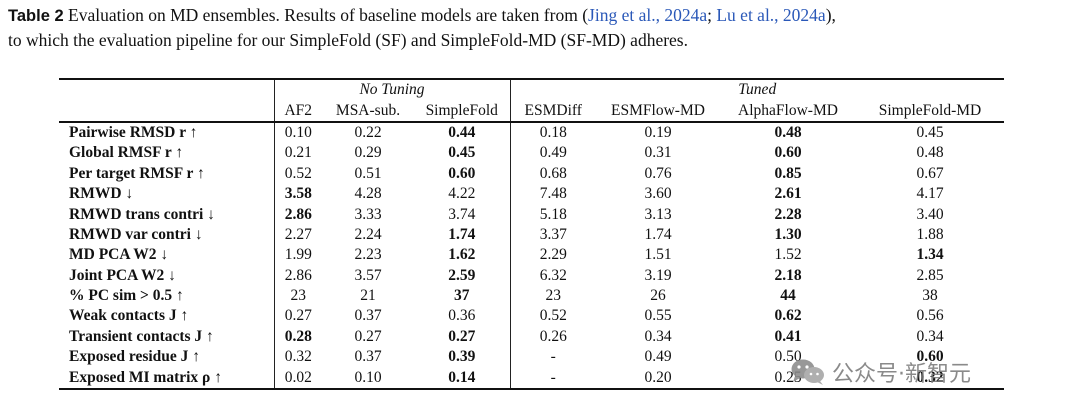 The height and width of the screenshot is (413, 1080). What do you see at coordinates (658, 173) in the screenshot?
I see `table-cell: 0.76` at bounding box center [658, 173].